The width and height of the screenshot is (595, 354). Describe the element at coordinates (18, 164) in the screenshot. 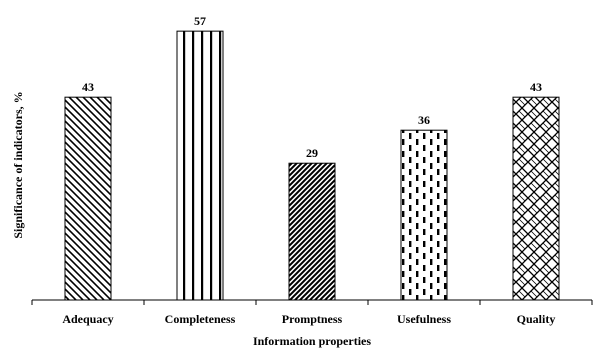

I see `y-axis-title: Significance of indicators, %` at that location.